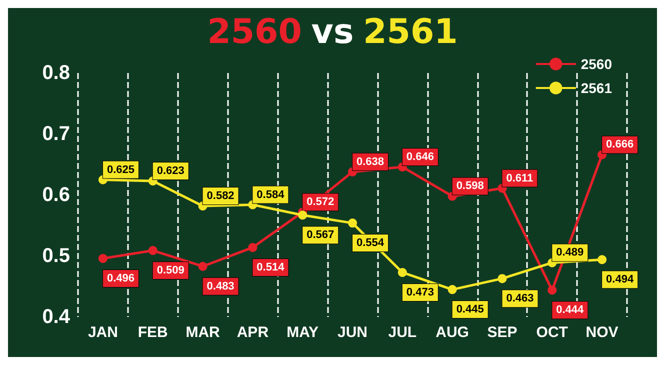  What do you see at coordinates (520, 178) in the screenshot?
I see `data-label: 0.611` at bounding box center [520, 178].